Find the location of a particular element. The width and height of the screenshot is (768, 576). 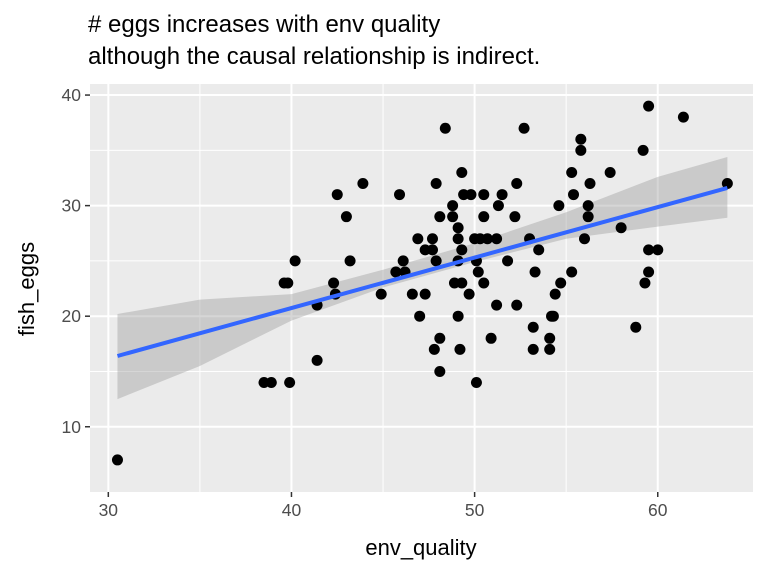

x-tick-label: 30 is located at coordinates (109, 510).